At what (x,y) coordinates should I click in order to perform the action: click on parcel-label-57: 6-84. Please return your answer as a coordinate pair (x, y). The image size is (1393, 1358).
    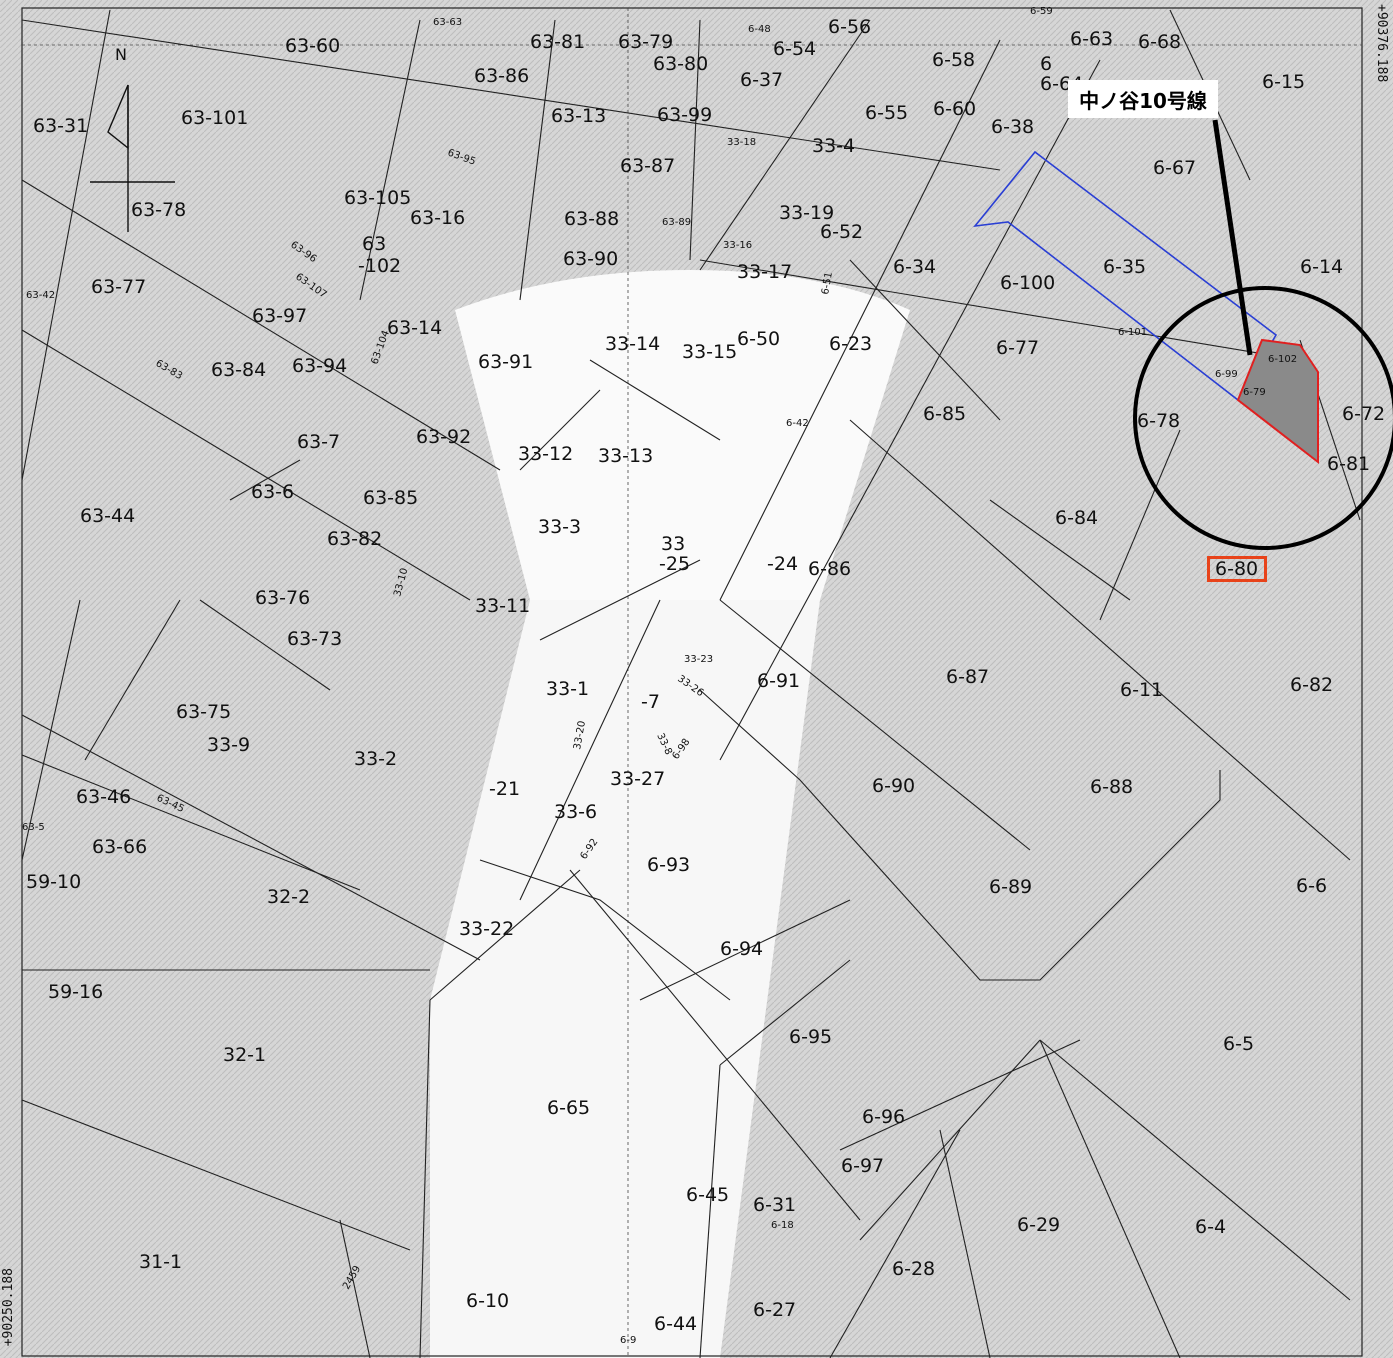
    Looking at the image, I should click on (1076, 518).